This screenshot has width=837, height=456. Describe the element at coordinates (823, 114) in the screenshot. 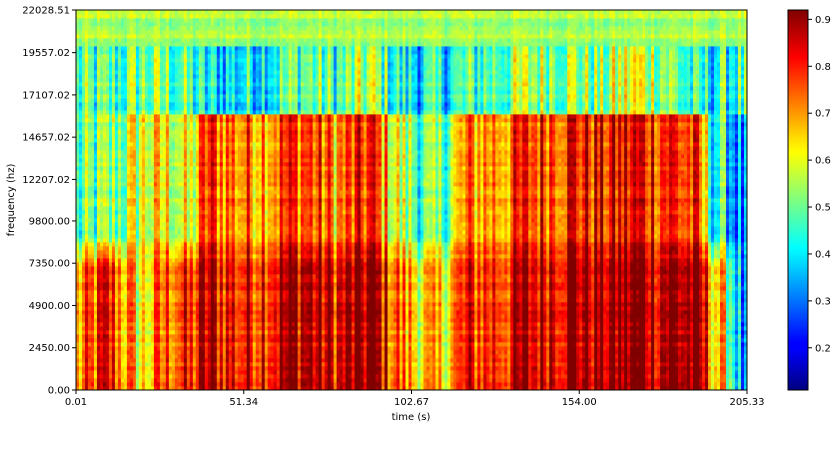

I see `colorbar-tick-label: 0.7` at that location.